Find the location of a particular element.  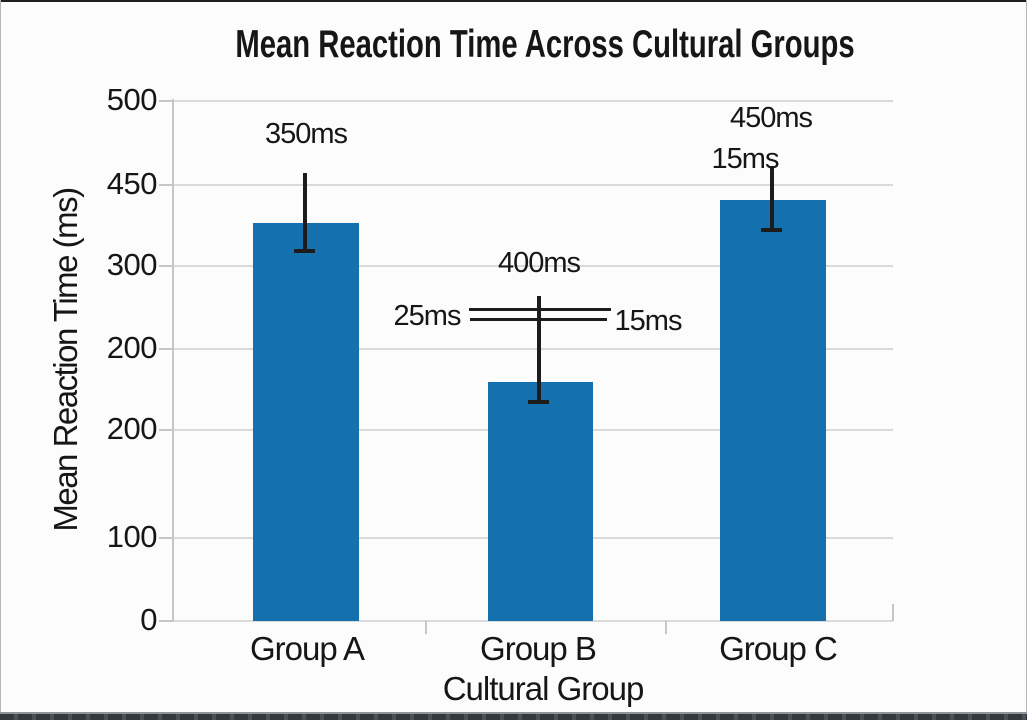

y-tick-label: 300 is located at coordinates (132, 264).